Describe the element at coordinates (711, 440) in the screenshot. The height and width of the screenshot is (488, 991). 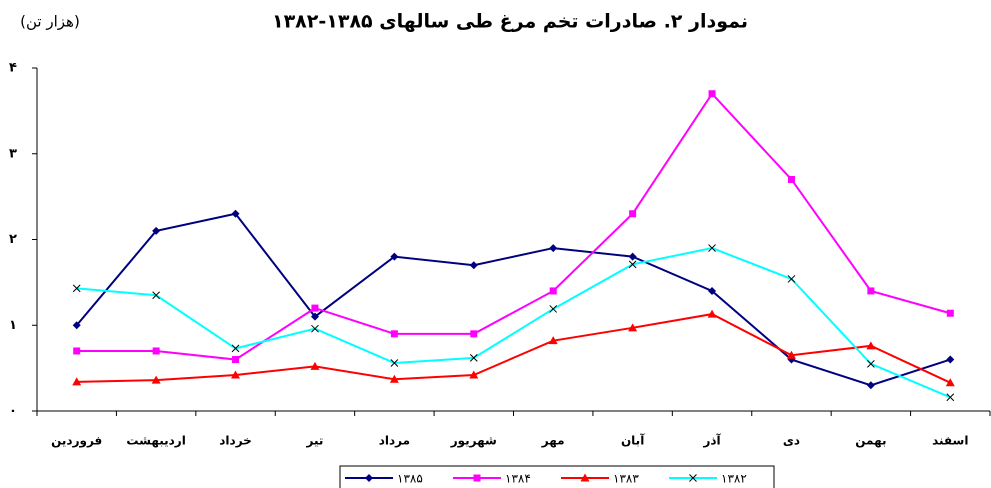
I see `x-tick-label: آذر` at that location.